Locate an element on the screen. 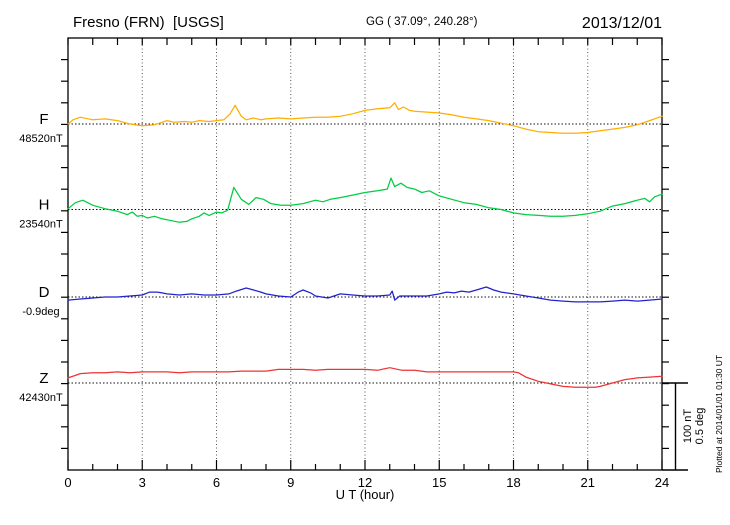 This screenshot has width=730, height=525. x-tick-label: 24 is located at coordinates (662, 482).